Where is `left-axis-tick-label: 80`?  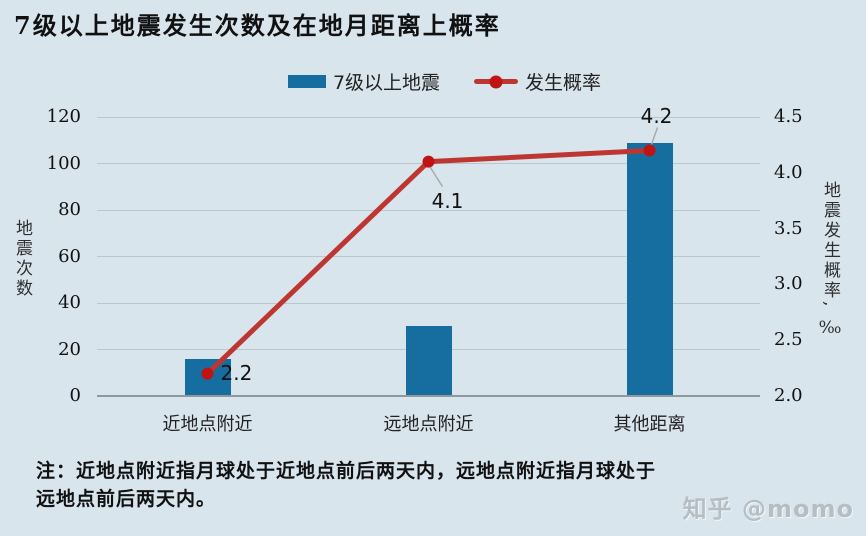
left-axis-tick-label: 80 is located at coordinates (69, 209).